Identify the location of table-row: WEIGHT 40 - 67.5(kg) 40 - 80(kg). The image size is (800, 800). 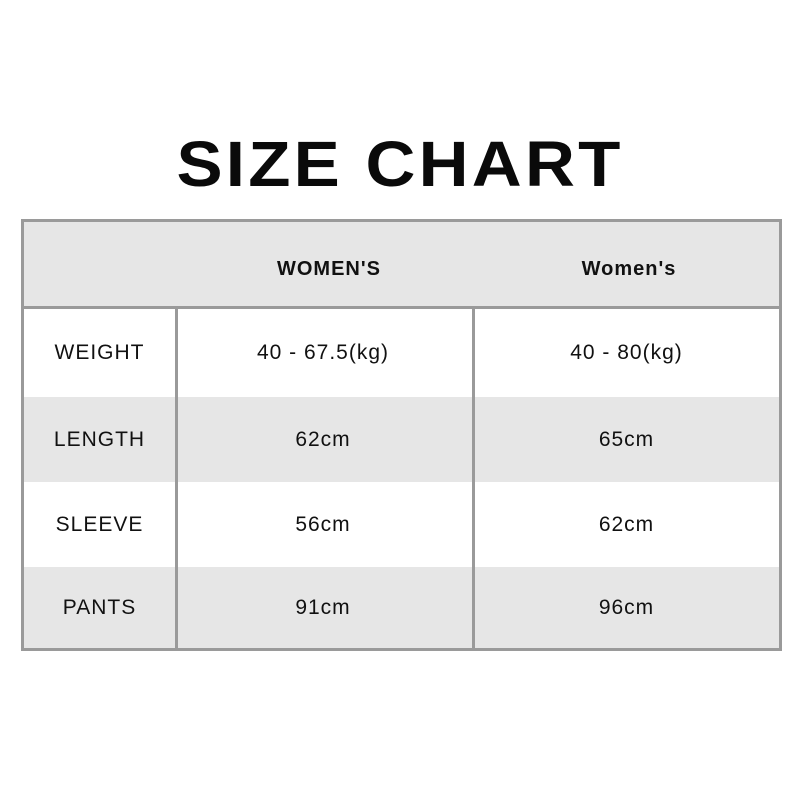
(401, 353).